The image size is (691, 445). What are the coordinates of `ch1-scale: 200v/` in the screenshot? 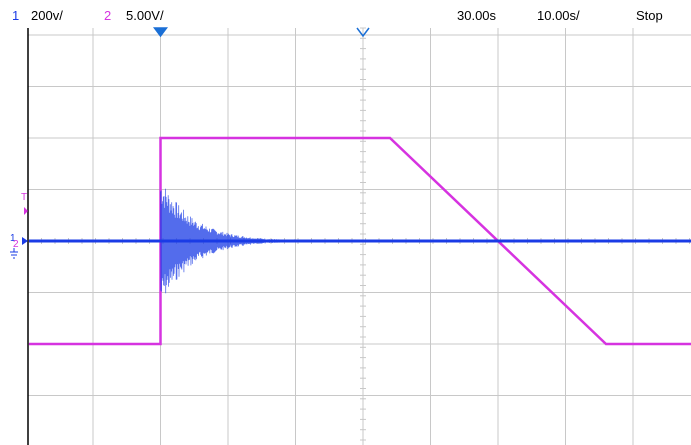 It's located at (47, 15).